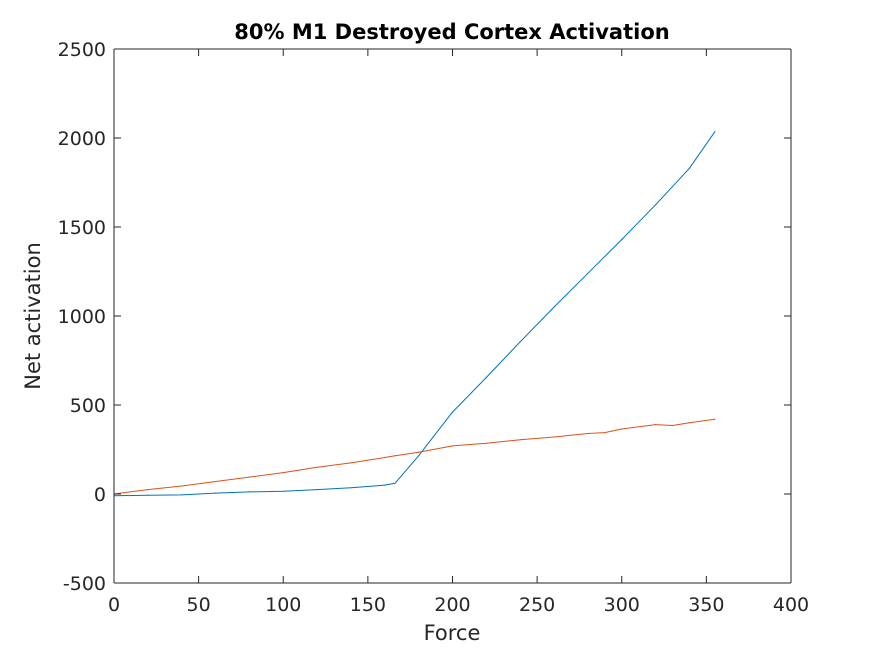 The height and width of the screenshot is (656, 875). Describe the element at coordinates (199, 605) in the screenshot. I see `x-tick-label: 50` at that location.